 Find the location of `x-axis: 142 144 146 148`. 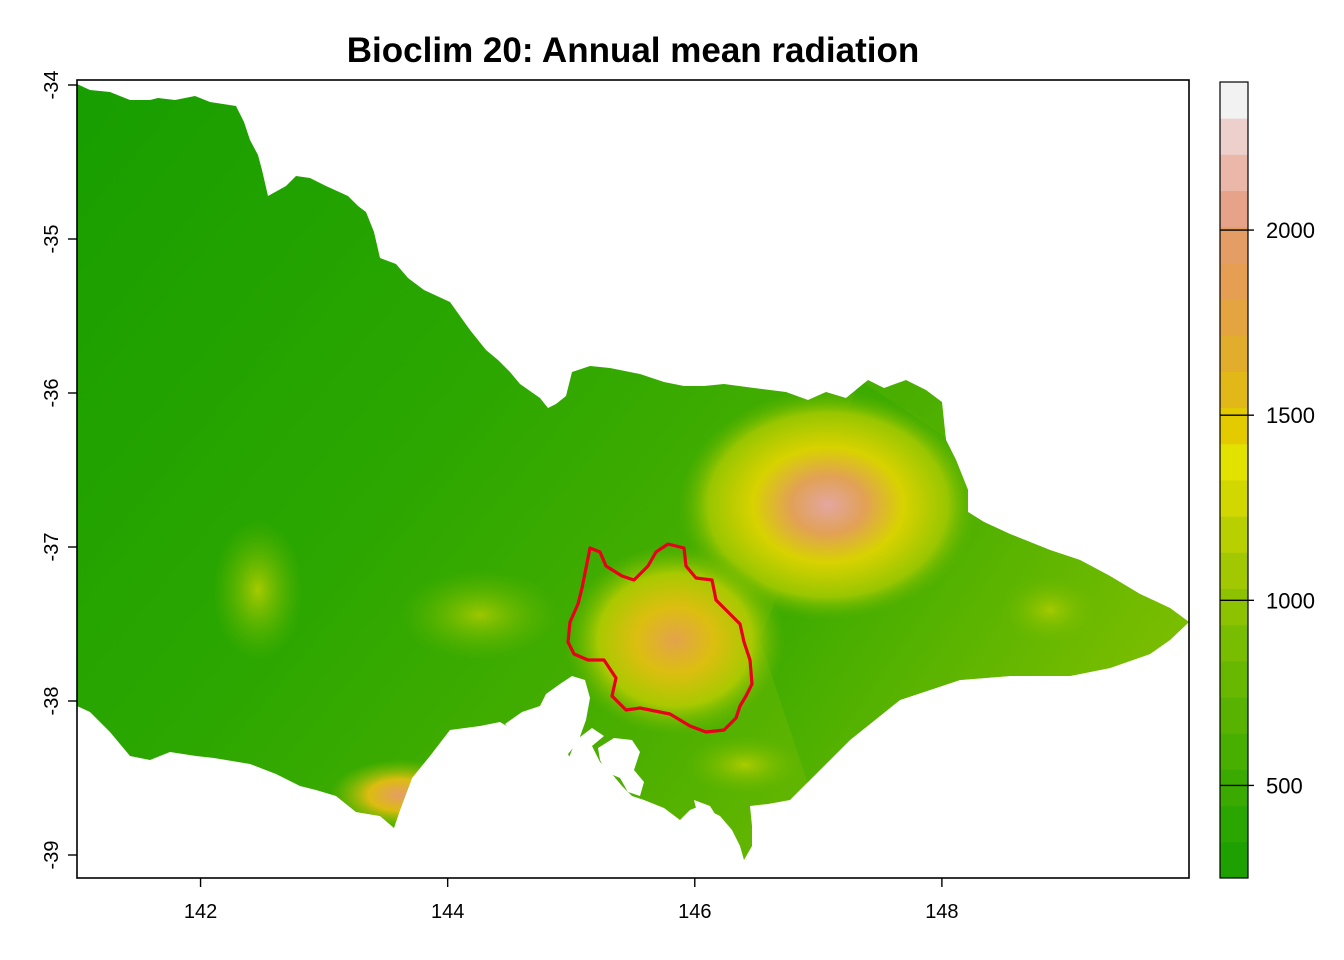

x-axis: 142 144 146 148 is located at coordinates (571, 900).